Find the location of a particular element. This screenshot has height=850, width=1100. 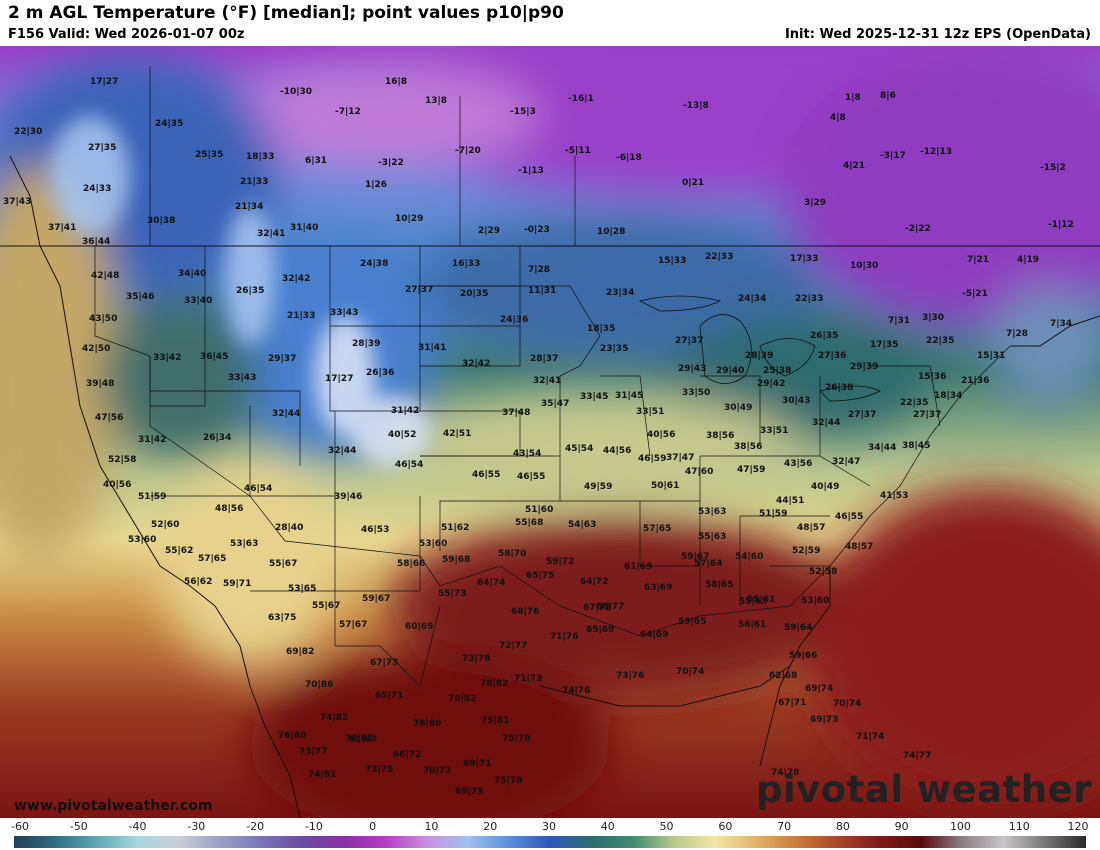

point-value-label: 76|80 is located at coordinates (427, 724).